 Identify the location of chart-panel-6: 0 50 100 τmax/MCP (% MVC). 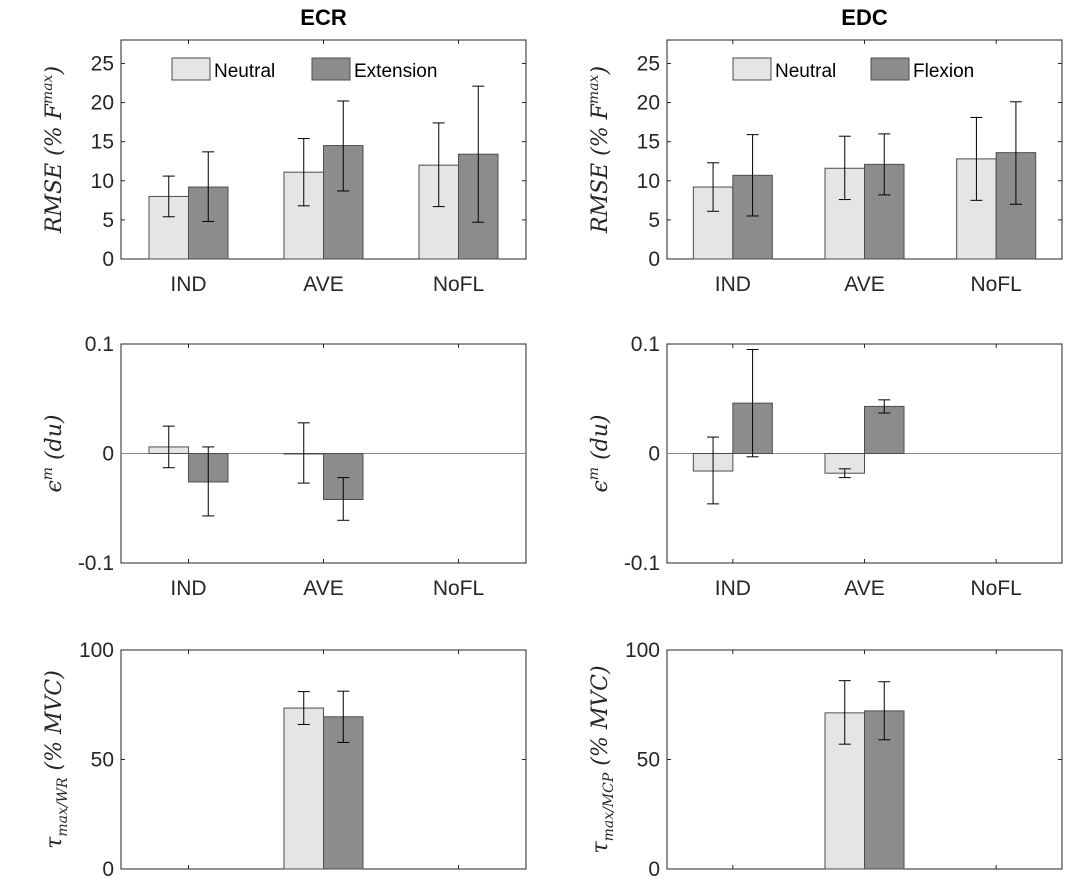
(825, 760).